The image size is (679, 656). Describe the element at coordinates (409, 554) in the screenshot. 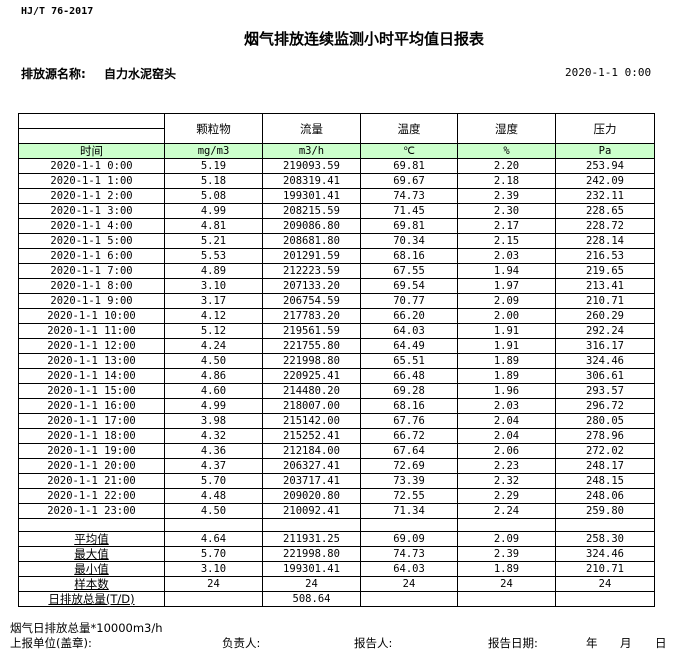

I see `value-cell: 74.73` at that location.